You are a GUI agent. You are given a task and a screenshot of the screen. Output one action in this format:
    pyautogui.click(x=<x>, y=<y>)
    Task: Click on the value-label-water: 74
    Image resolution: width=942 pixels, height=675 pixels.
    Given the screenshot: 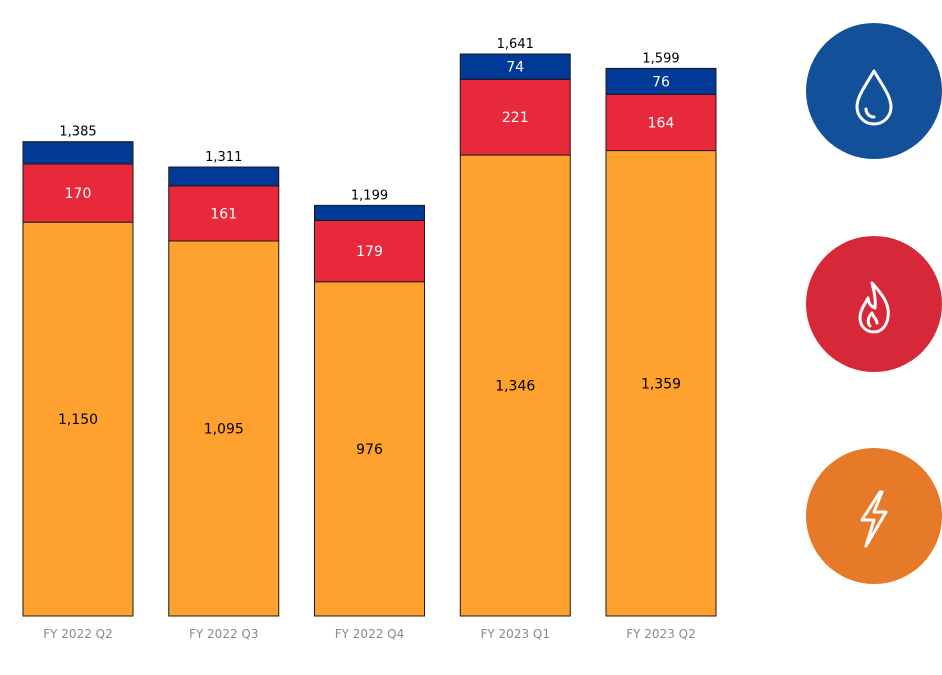 What is the action you would take?
    pyautogui.click(x=515, y=68)
    